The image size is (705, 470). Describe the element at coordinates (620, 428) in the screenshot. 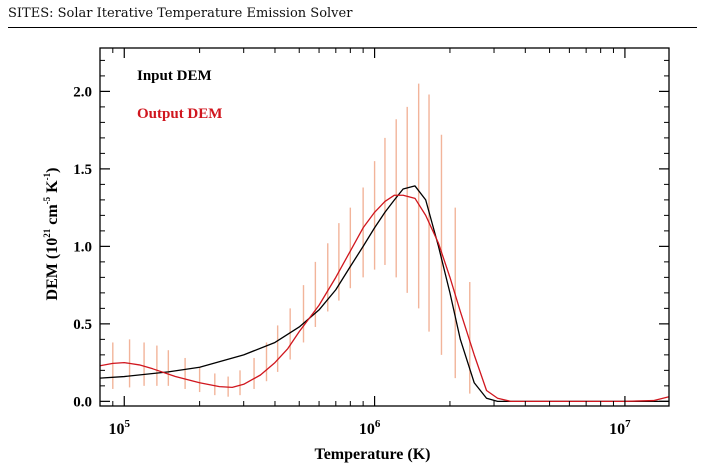

I see `x-tick-label: 10⁷` at that location.